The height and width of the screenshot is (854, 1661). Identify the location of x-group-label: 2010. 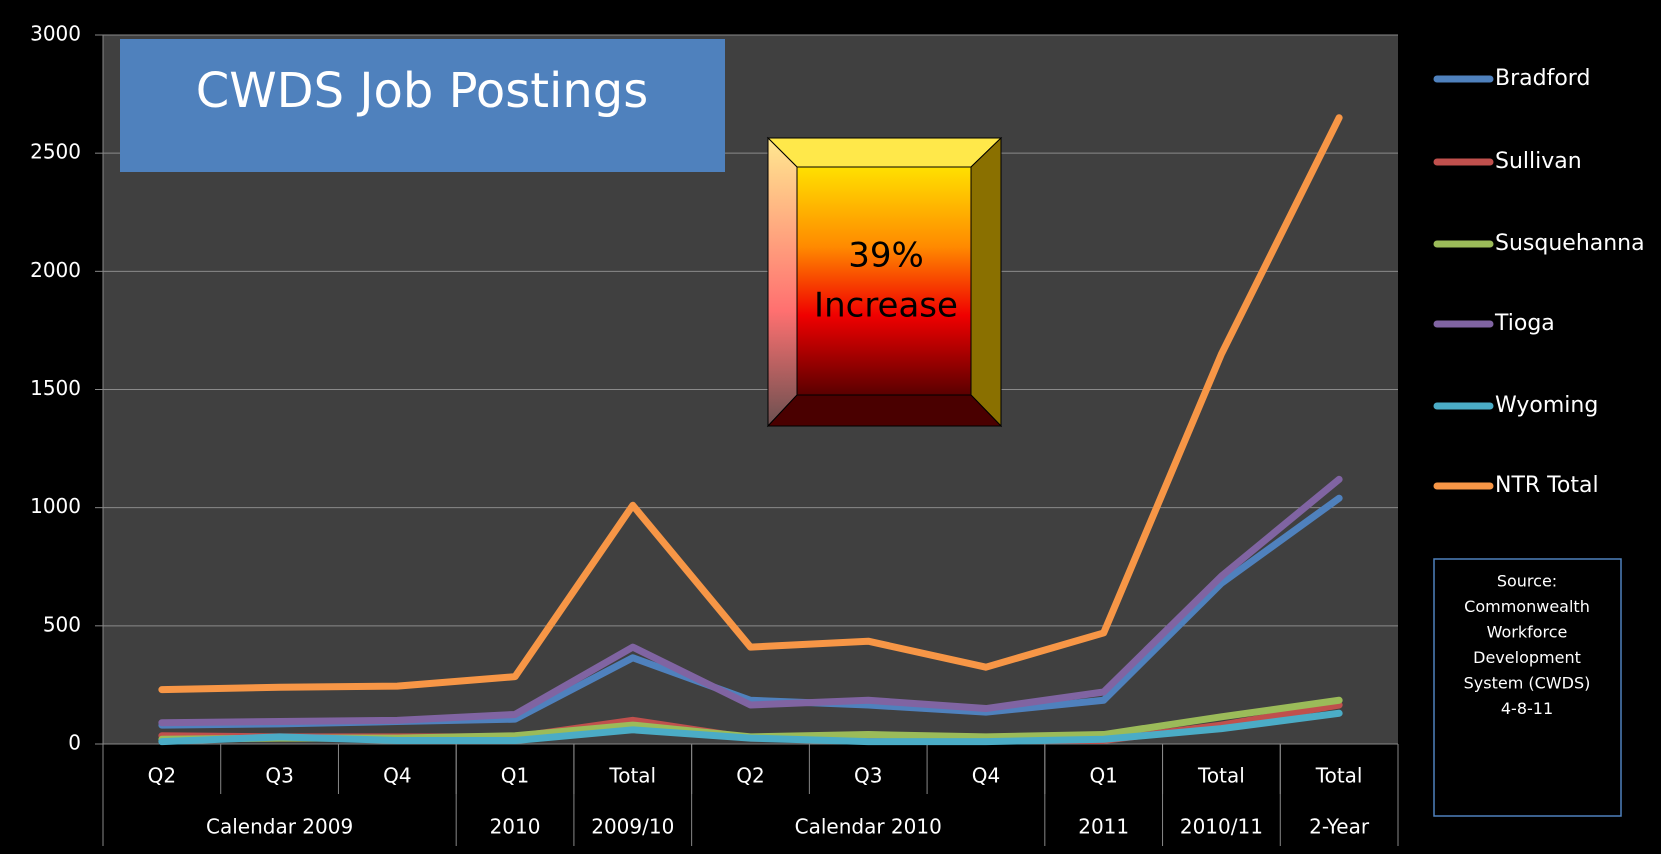
(515, 827).